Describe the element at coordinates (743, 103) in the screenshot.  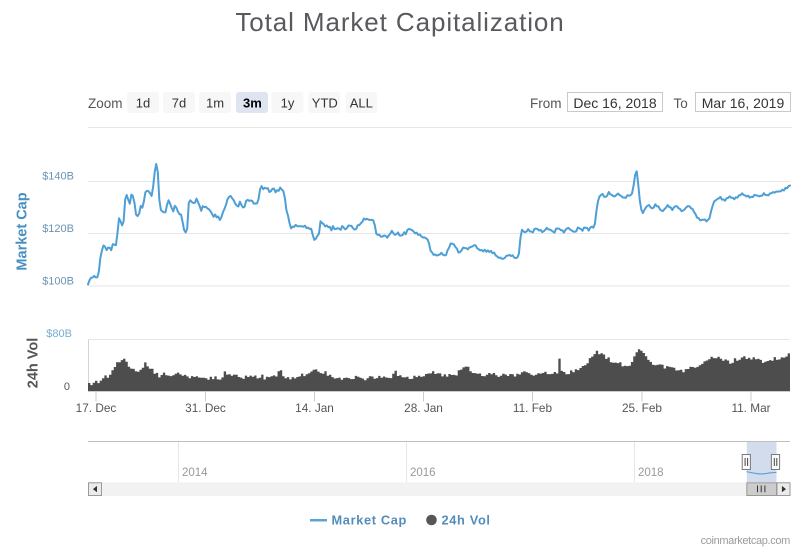
I see `svg-text: Mar 16, 2019` at that location.